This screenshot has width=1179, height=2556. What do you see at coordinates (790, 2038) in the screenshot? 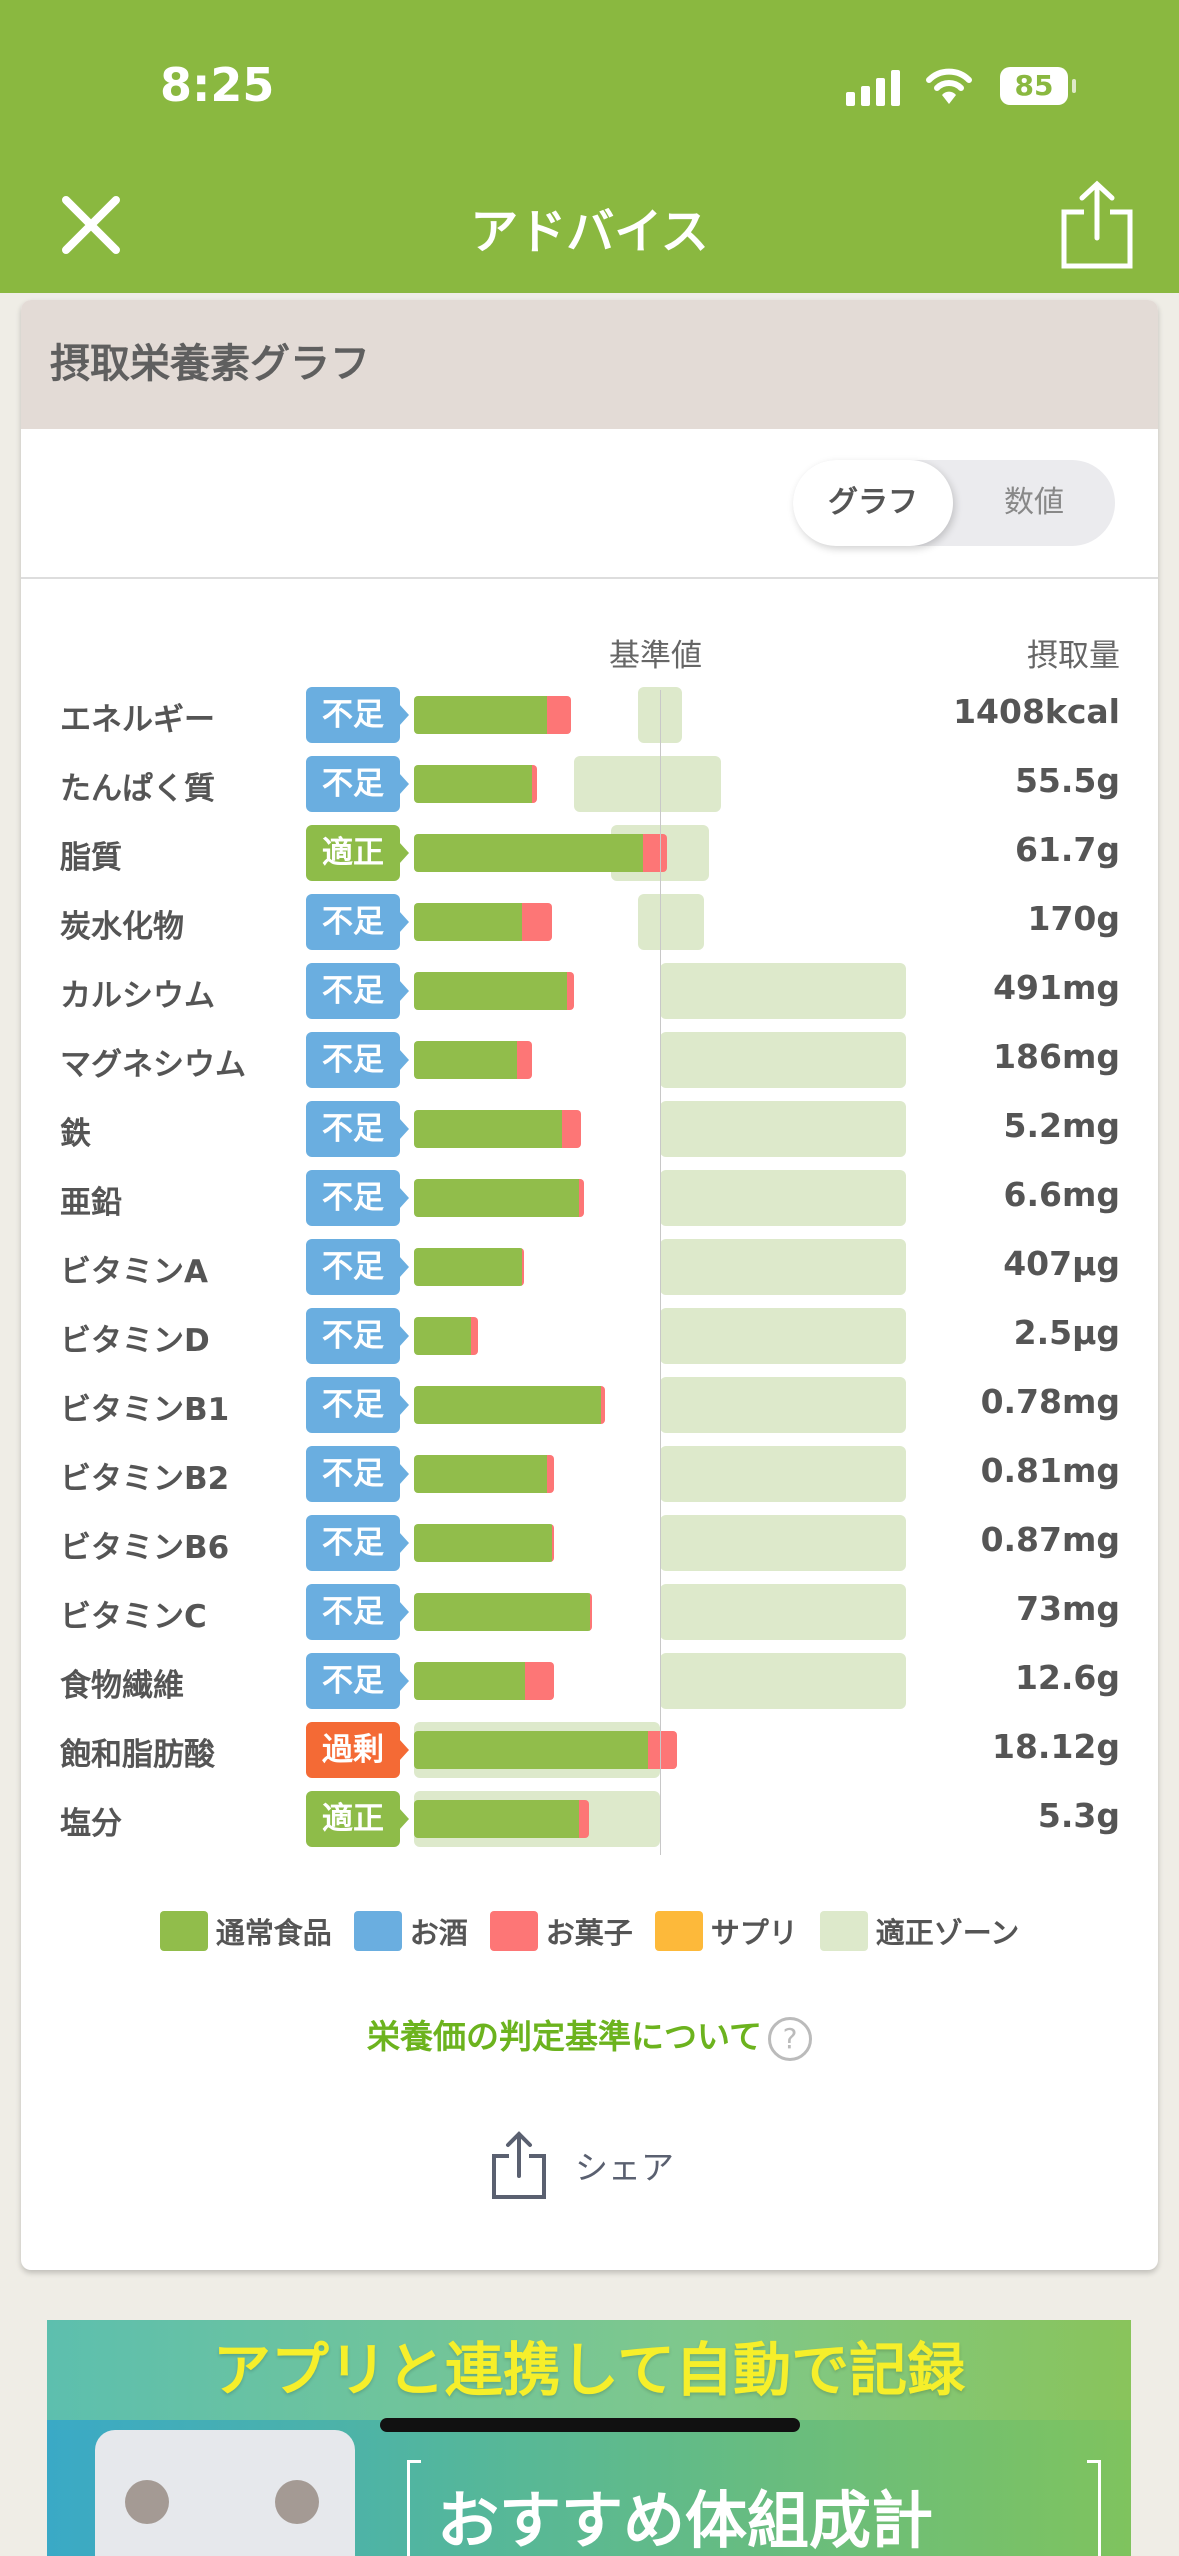
I see `help-icon: ?` at bounding box center [790, 2038].